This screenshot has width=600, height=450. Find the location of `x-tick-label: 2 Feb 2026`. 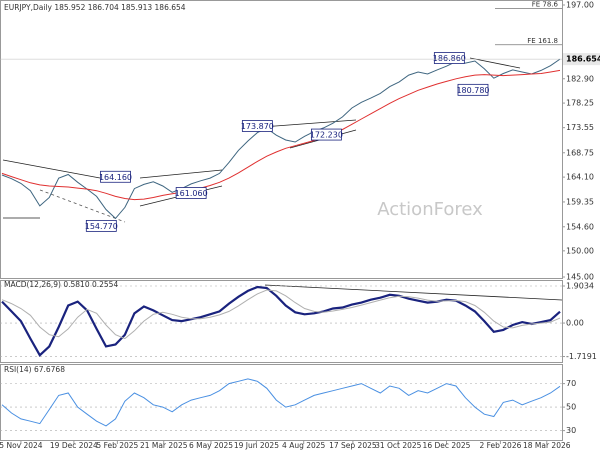

x-tick-label: 2 Feb 2026 is located at coordinates (500, 445).